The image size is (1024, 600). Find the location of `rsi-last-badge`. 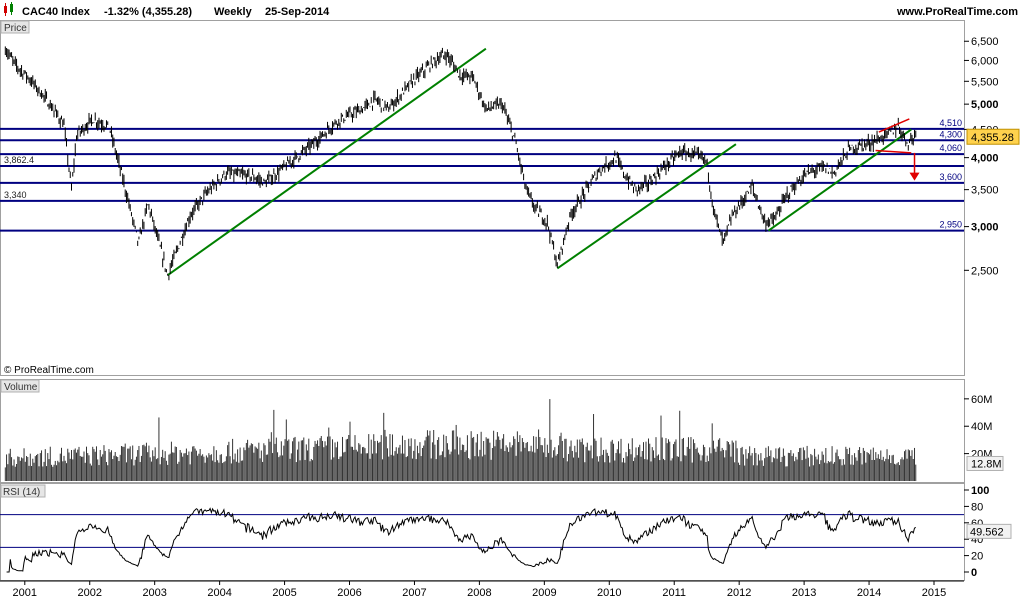

rsi-last-badge is located at coordinates (989, 531).